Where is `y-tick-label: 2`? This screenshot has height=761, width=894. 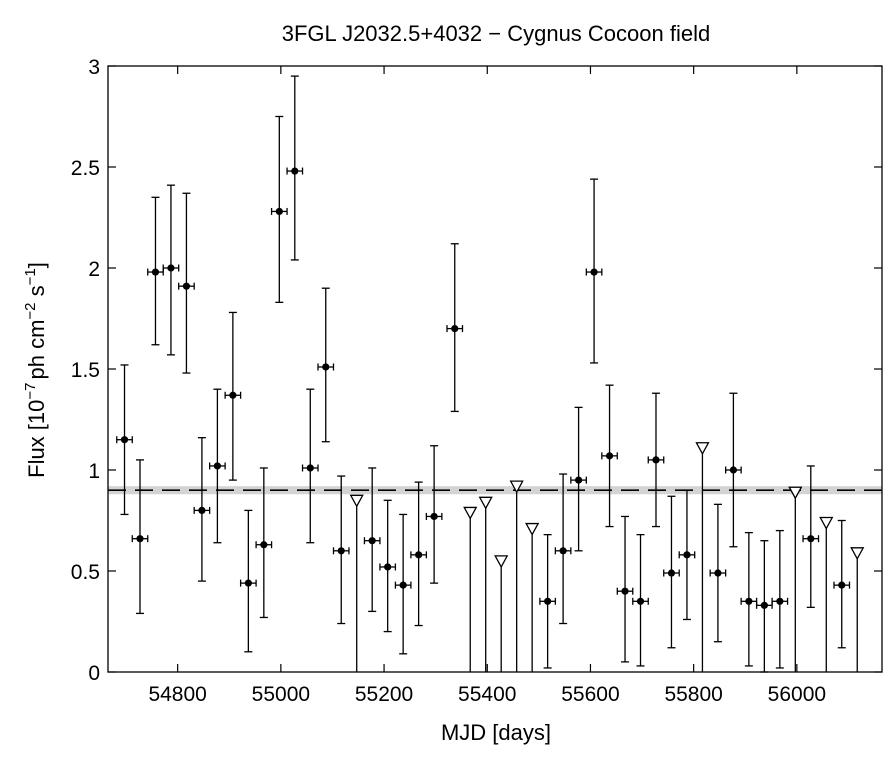 y-tick-label: 2 is located at coordinates (94, 269).